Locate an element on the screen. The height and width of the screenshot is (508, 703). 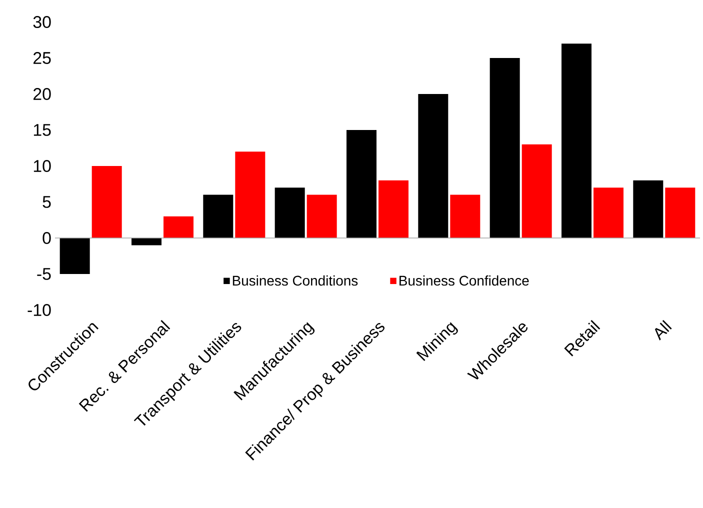
y-tick-label: 30 is located at coordinates (42, 22).